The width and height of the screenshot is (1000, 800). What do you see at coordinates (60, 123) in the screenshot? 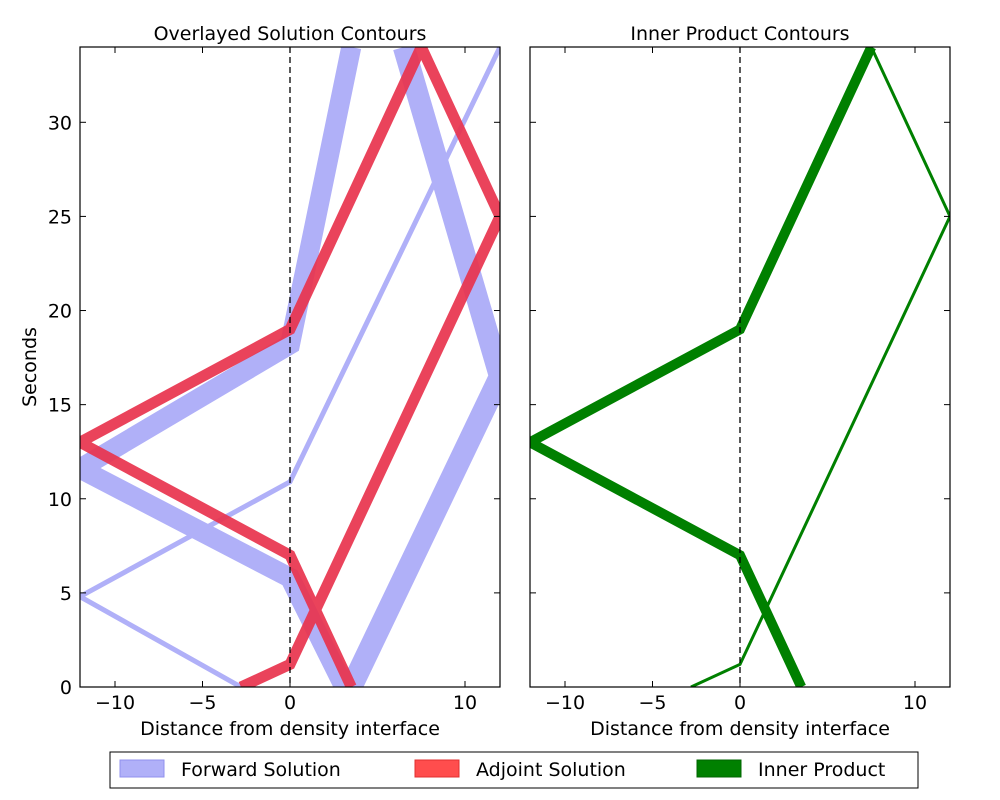
I see `y-tick-label: 30` at bounding box center [60, 123].